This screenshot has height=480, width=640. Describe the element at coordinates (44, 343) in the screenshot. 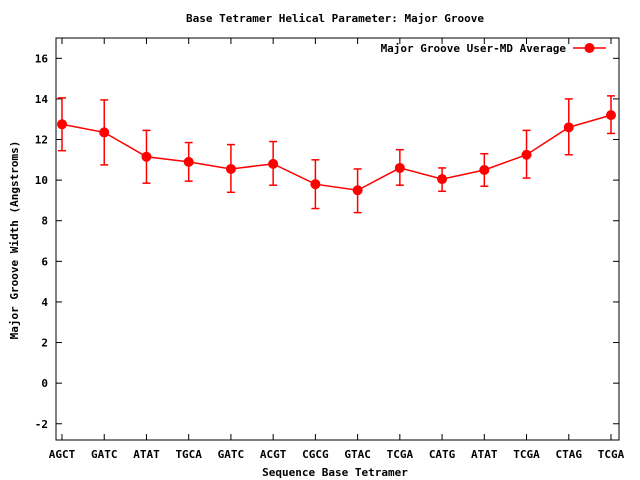

I see `y-tick-label: 2` at that location.